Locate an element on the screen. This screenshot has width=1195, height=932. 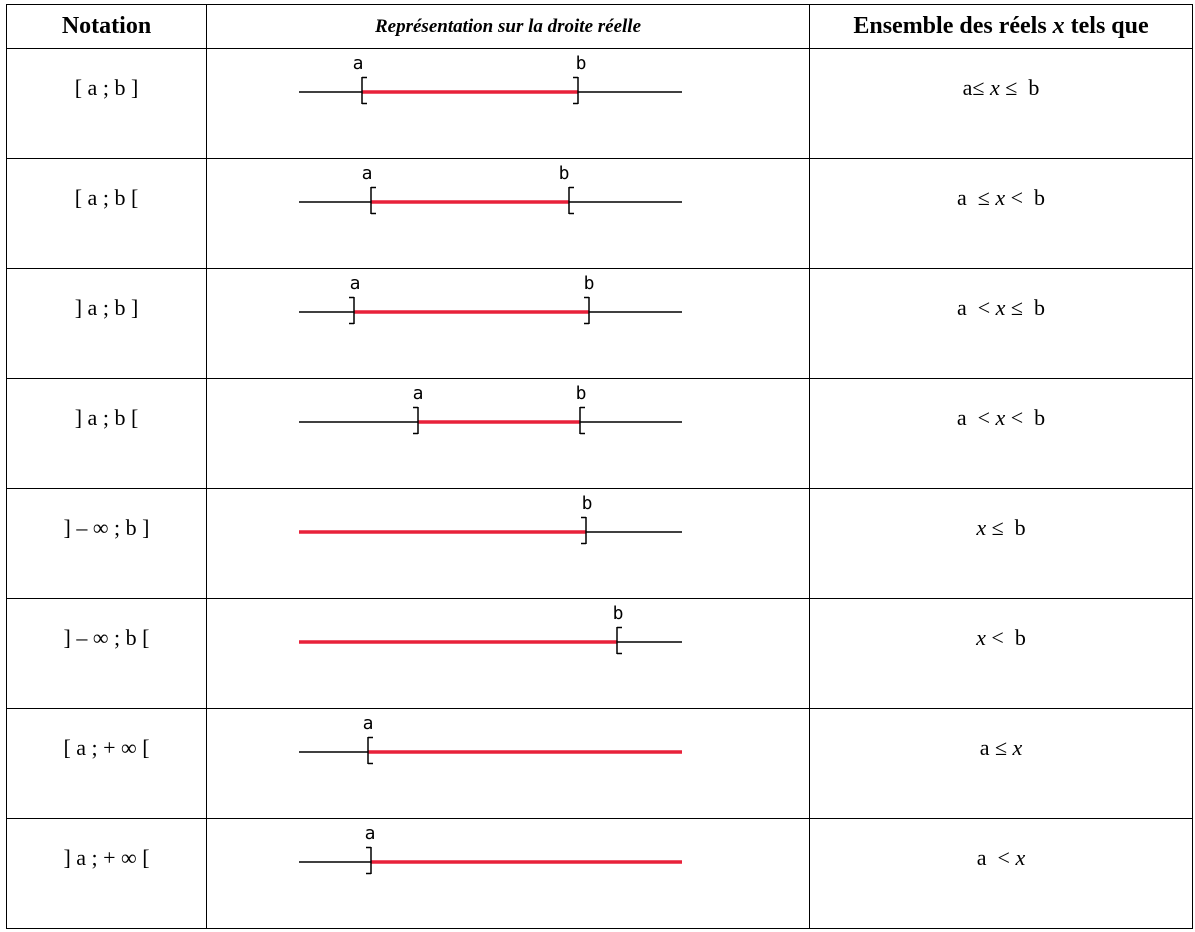
interval-notation: [ a ; b [ is located at coordinates (106, 213).